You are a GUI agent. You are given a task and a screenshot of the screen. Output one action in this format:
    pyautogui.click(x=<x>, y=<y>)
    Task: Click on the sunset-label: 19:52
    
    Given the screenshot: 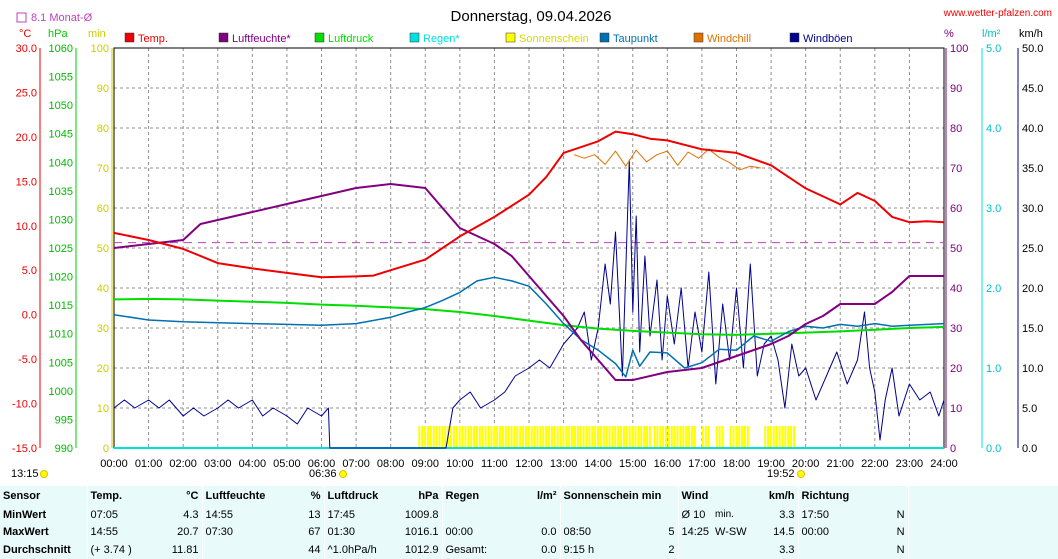 What is the action you would take?
    pyautogui.click(x=781, y=474)
    